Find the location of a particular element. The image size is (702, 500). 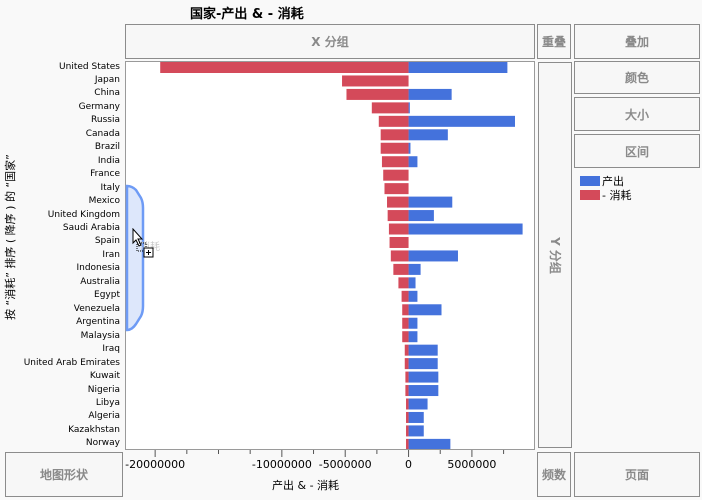

bar-production-norway is located at coordinates (429, 443).